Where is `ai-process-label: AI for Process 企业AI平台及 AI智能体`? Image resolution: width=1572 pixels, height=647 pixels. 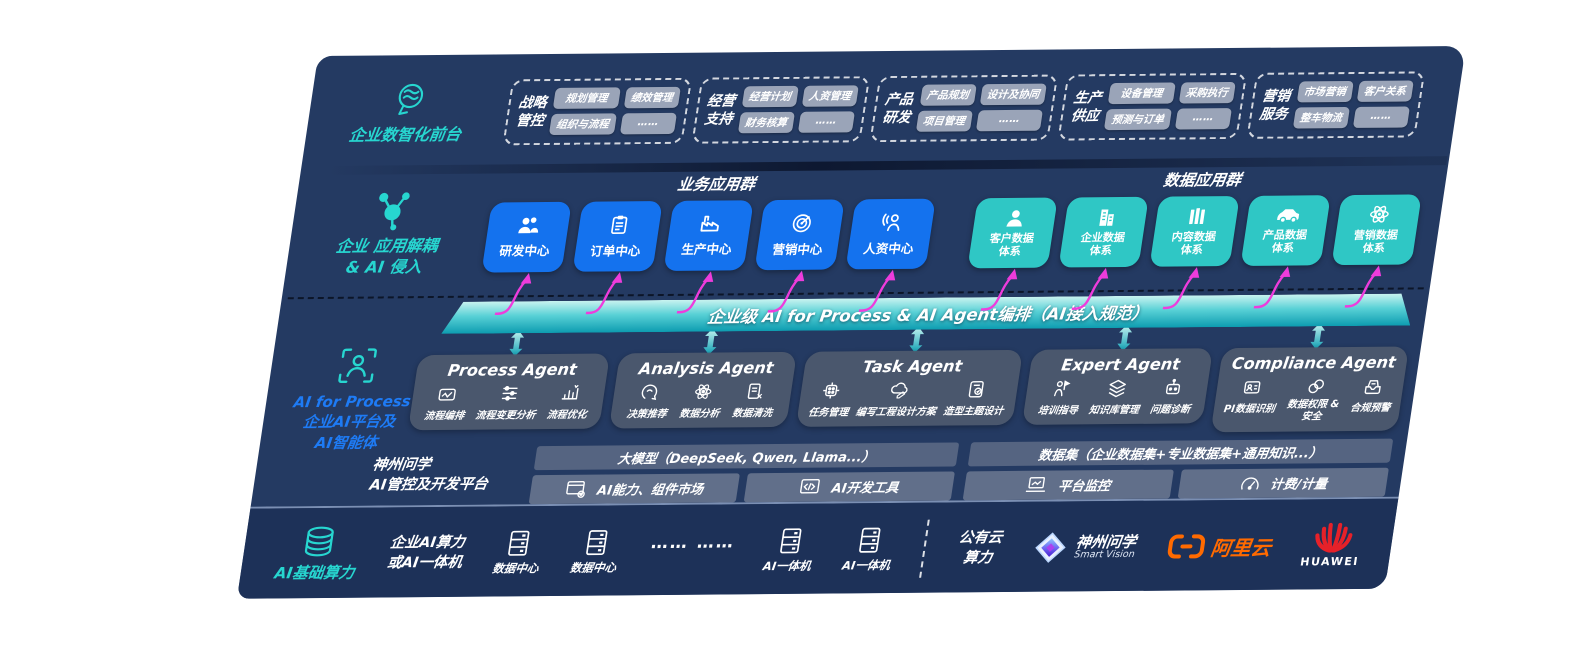
ai-process-label: AI for Process 企业AI平台及 AI智能体 is located at coordinates (352, 422).